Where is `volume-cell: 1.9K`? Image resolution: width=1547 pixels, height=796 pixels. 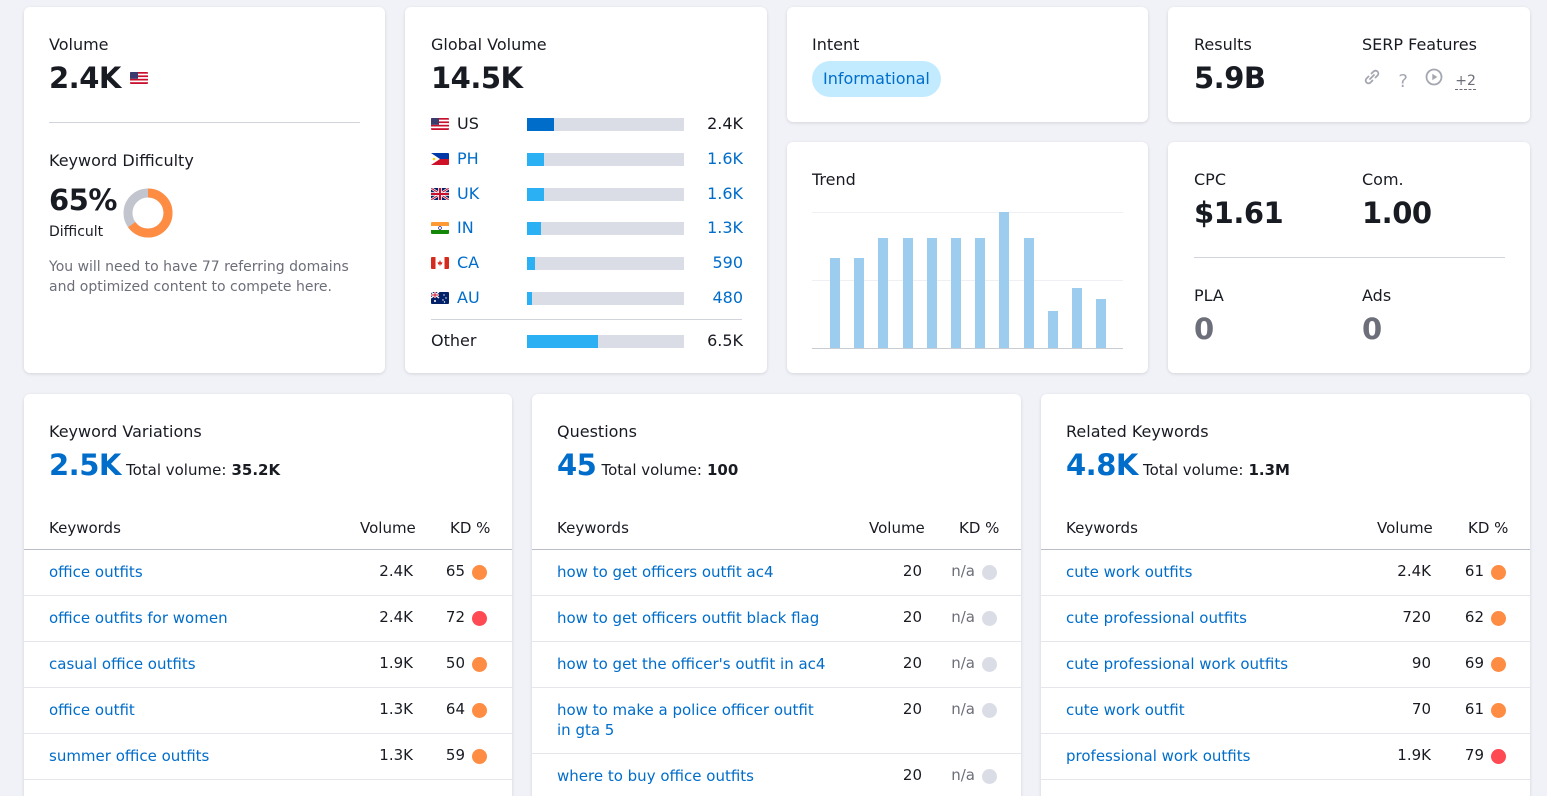 volume-cell: 1.9K is located at coordinates (1414, 755).